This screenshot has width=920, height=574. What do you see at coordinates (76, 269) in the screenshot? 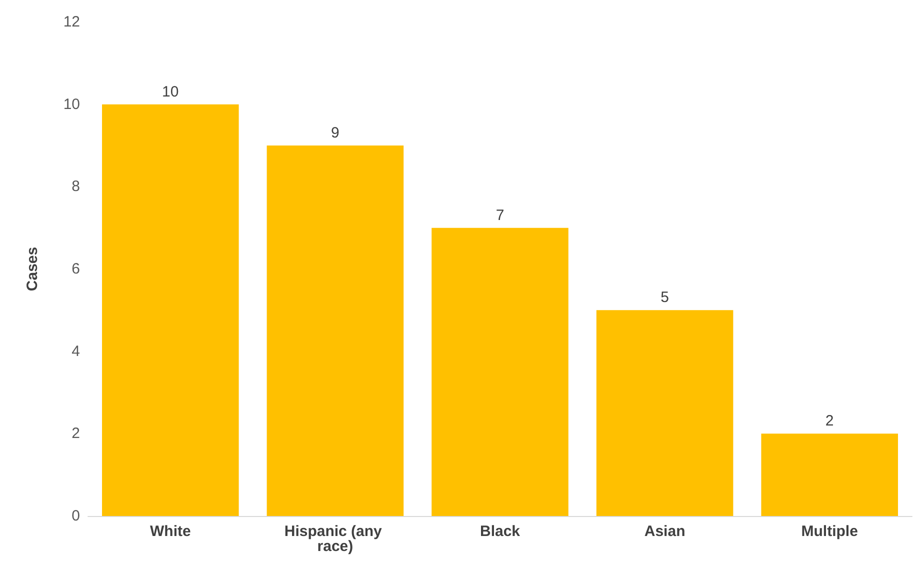
I see `y-tick-label: 6` at bounding box center [76, 269].